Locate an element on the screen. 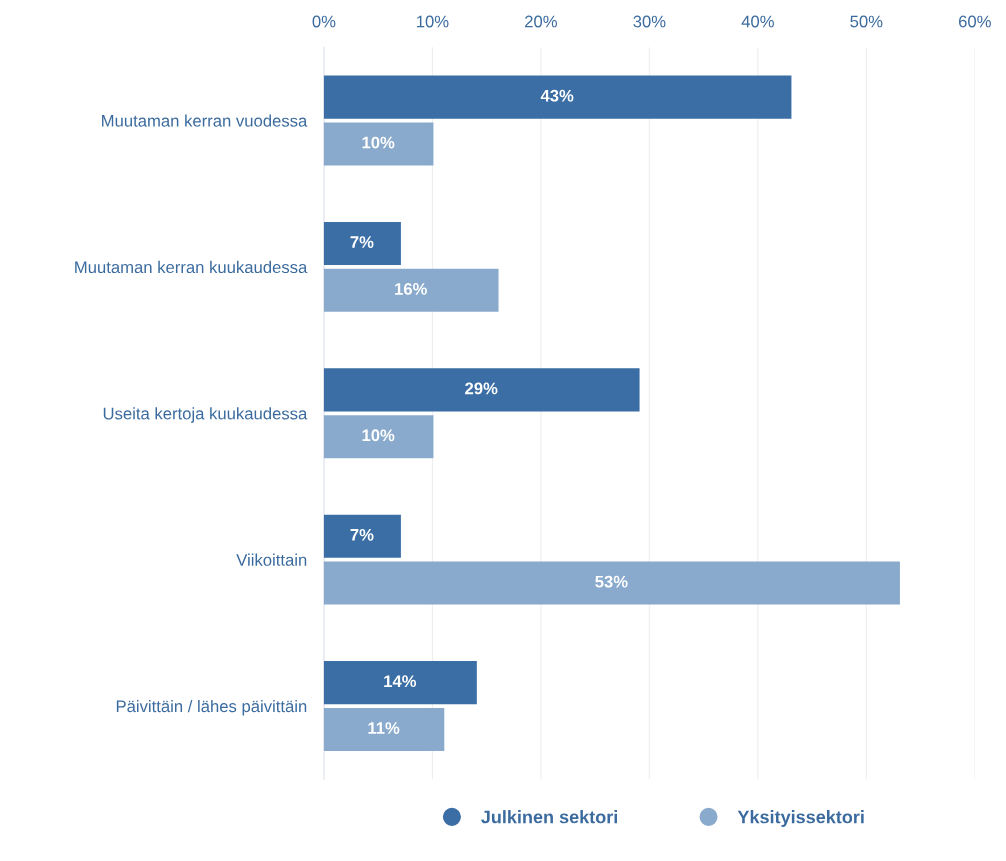 The height and width of the screenshot is (861, 1006). legend-label: Yksityissektori is located at coordinates (800, 818).